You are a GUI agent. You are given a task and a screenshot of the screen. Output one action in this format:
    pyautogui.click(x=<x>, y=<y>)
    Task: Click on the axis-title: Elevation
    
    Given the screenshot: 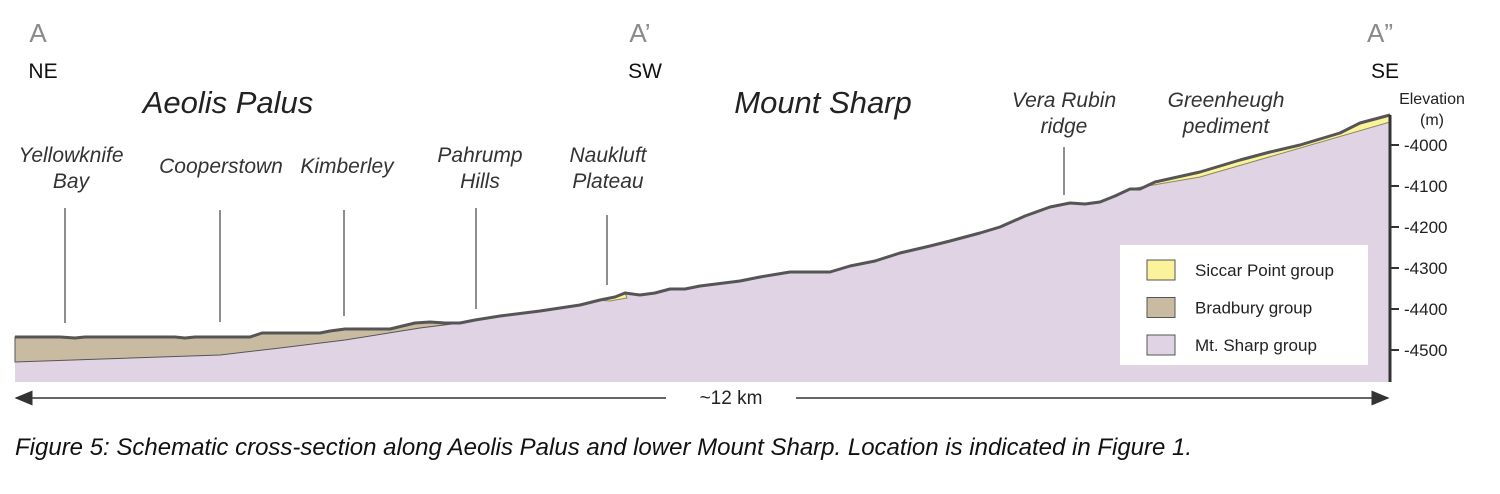 What is the action you would take?
    pyautogui.click(x=1432, y=99)
    